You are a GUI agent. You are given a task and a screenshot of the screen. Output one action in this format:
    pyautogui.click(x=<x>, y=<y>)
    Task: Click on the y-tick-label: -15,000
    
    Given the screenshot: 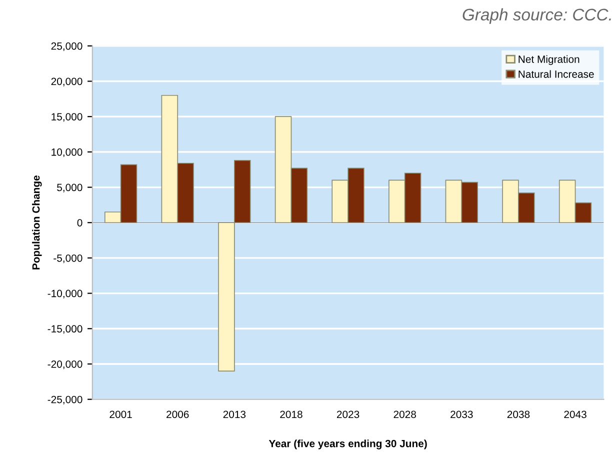 What is the action you would take?
    pyautogui.click(x=65, y=329)
    